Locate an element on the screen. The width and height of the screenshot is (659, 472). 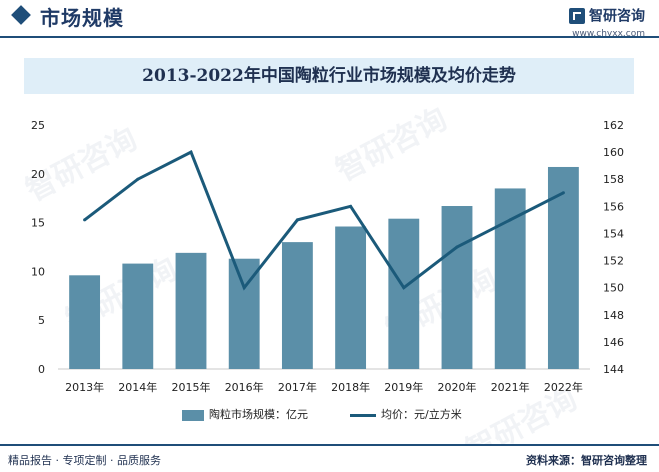
left-axis-tick-label: 5 is located at coordinates (41, 320).